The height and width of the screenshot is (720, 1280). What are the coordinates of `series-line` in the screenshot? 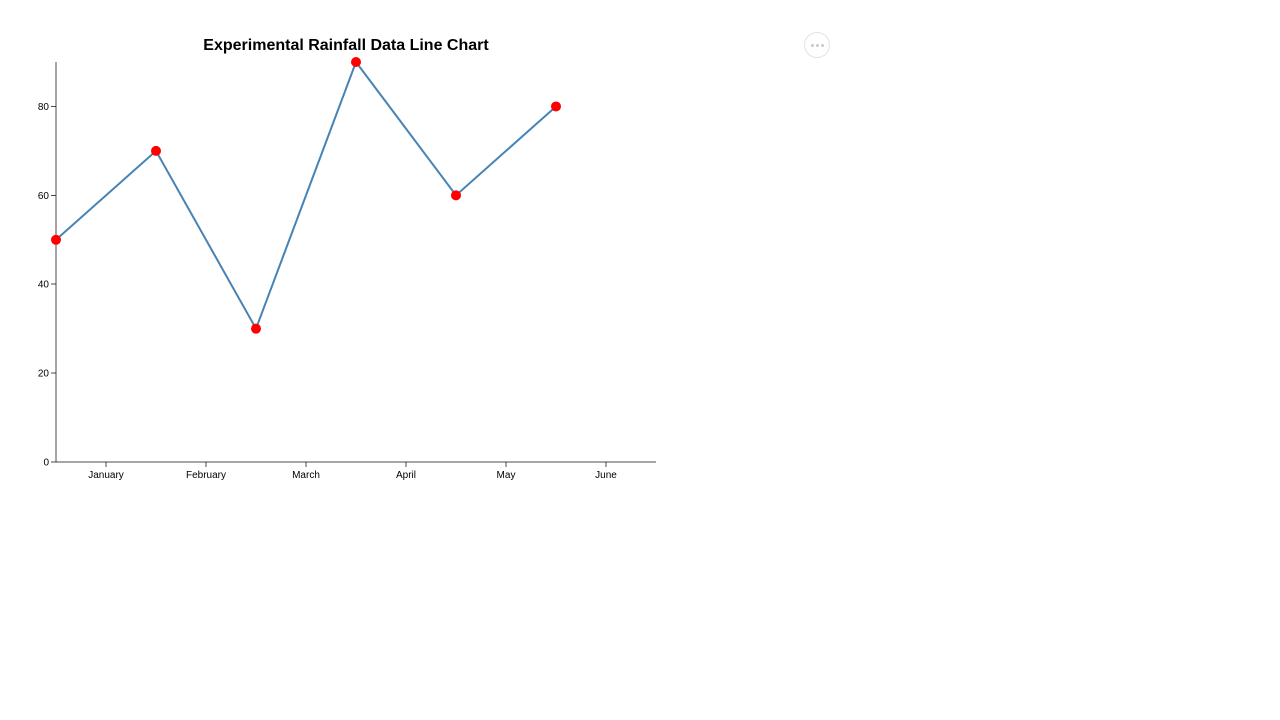 It's located at (306, 195).